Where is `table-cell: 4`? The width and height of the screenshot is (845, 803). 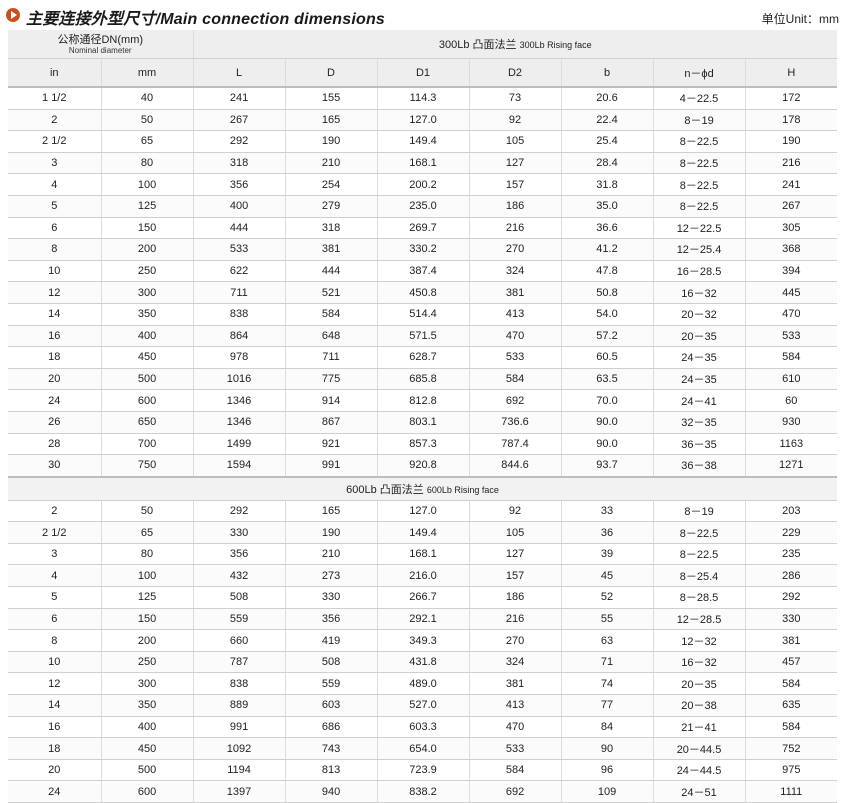
table-cell: 4 is located at coordinates (55, 576).